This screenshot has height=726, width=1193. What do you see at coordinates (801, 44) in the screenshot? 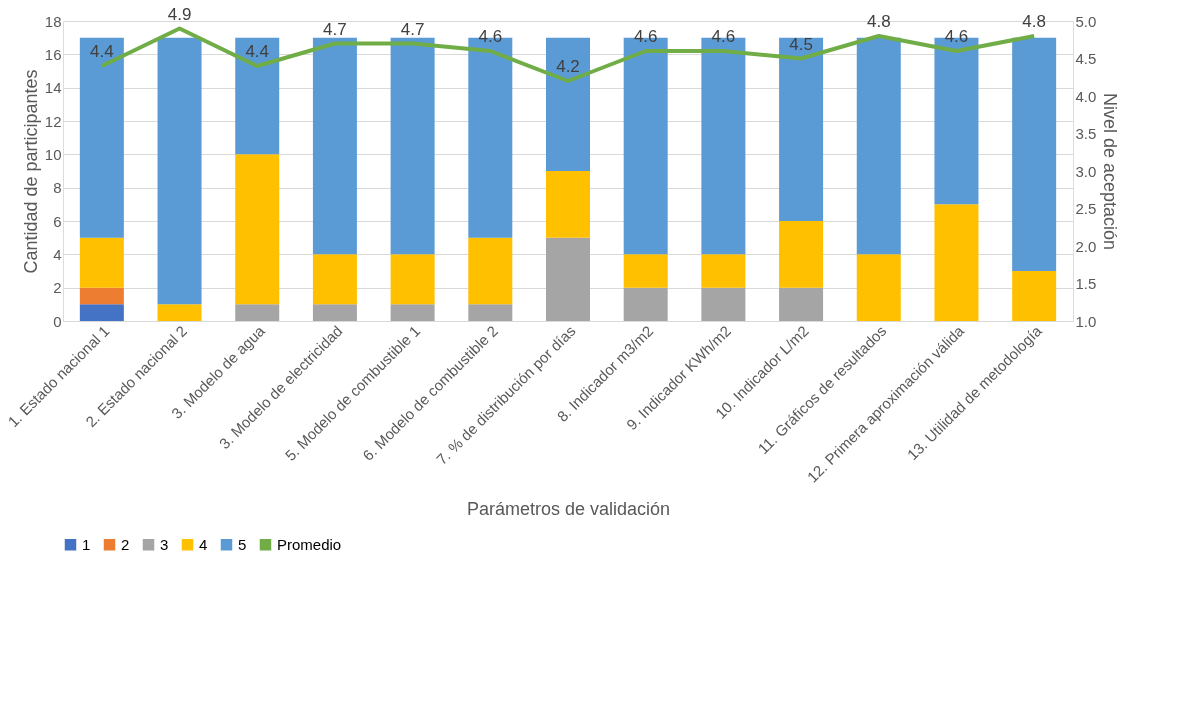
I see `data-label: 4.5` at bounding box center [801, 44].